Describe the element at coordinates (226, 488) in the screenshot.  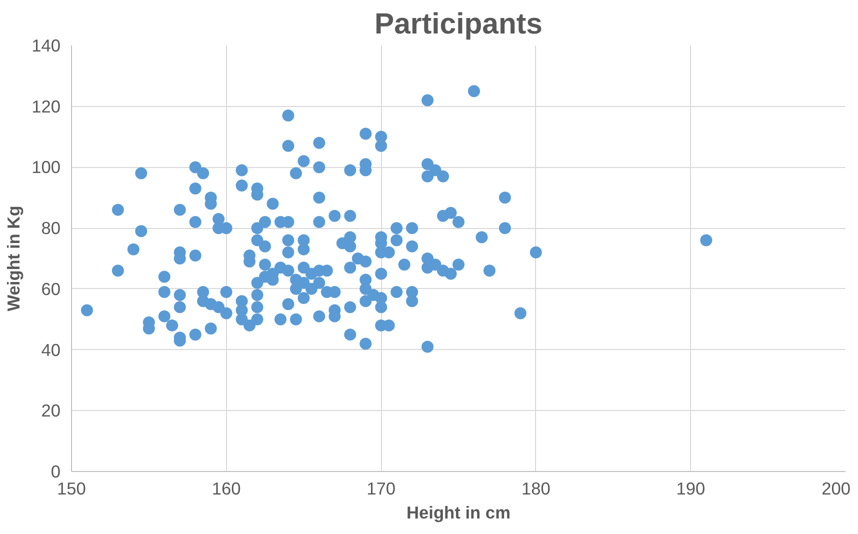
I see `x-tick-label: 160` at that location.